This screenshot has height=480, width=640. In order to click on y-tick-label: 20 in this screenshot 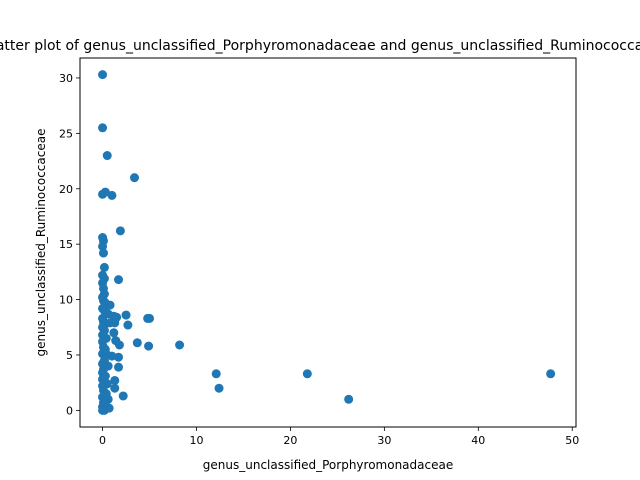, I will do `click(66, 189)`.